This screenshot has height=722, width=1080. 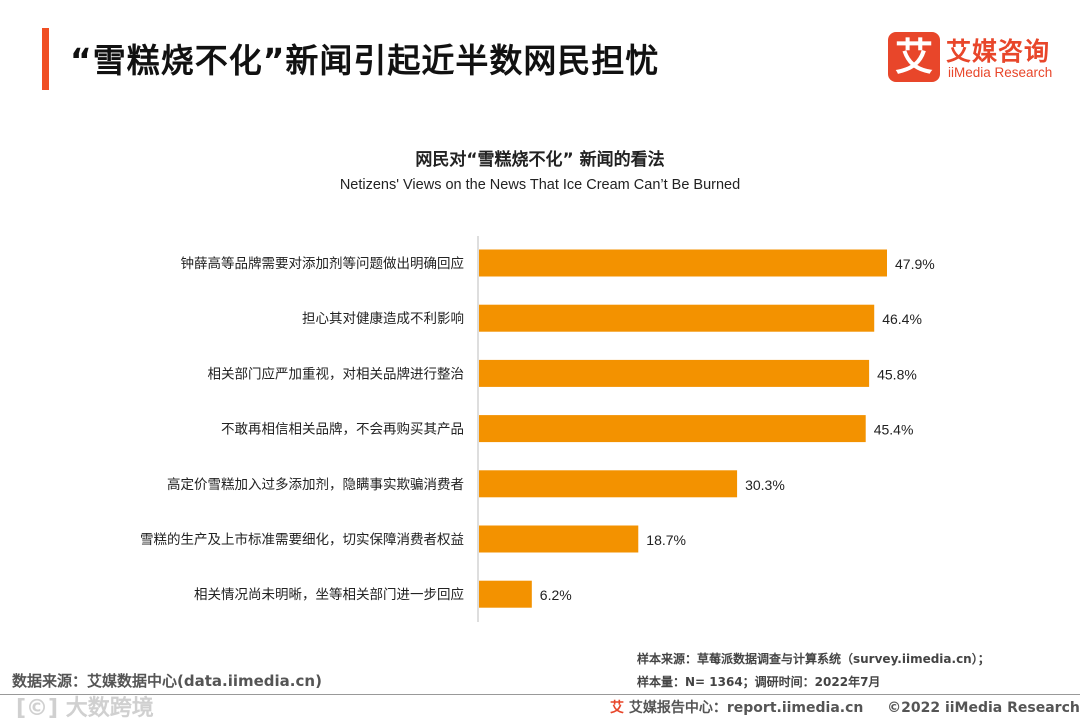 What do you see at coordinates (998, 51) in the screenshot?
I see `logo-chinese-name: 艾媒咨询` at bounding box center [998, 51].